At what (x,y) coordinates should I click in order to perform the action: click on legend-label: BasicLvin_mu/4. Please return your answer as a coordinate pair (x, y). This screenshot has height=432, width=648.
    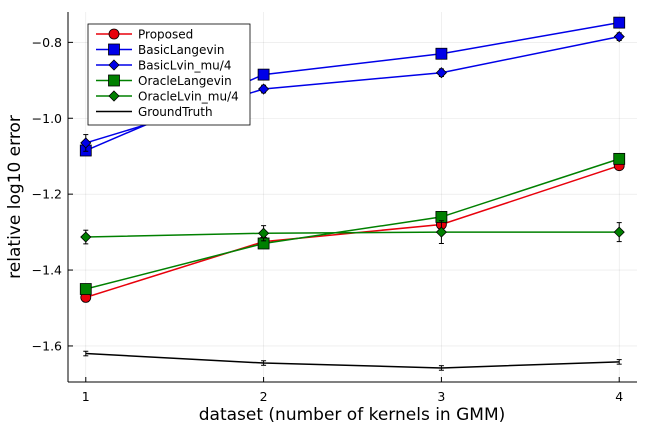
    Looking at the image, I should click on (184, 66).